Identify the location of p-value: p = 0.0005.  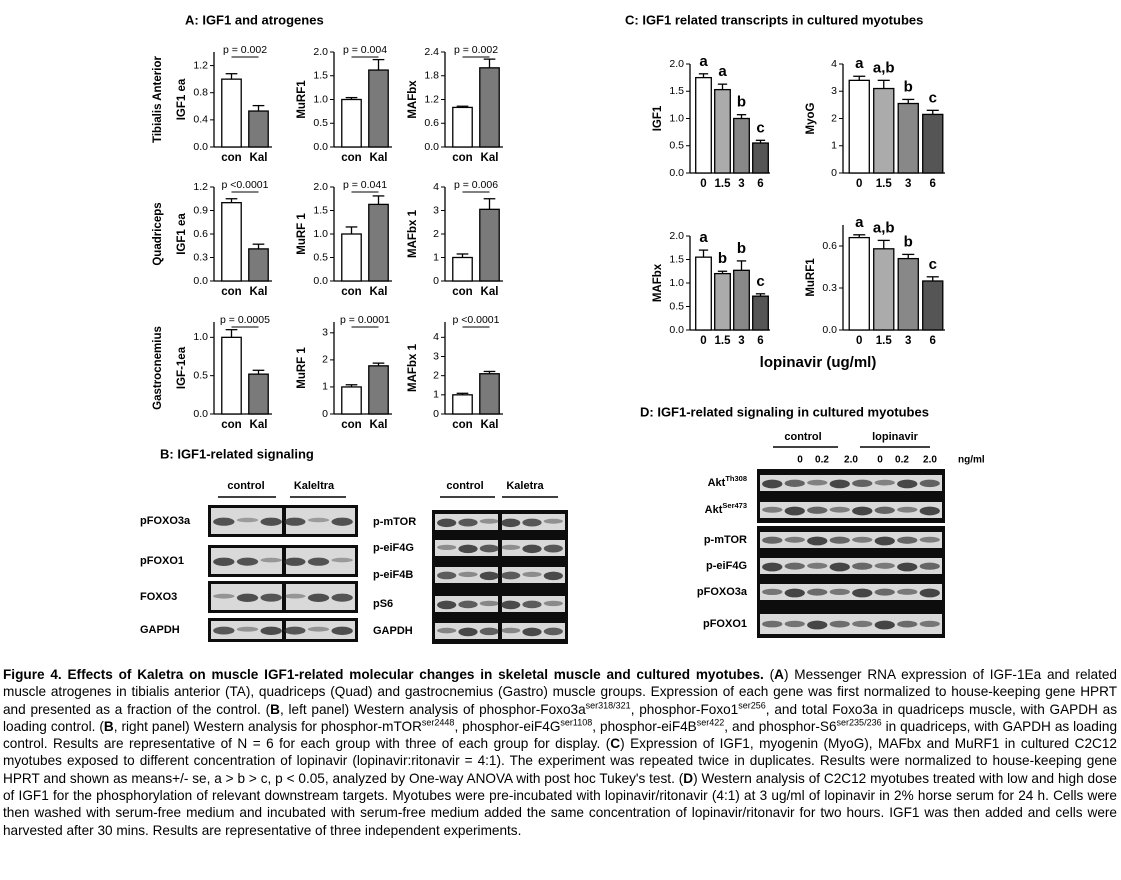
(245, 320).